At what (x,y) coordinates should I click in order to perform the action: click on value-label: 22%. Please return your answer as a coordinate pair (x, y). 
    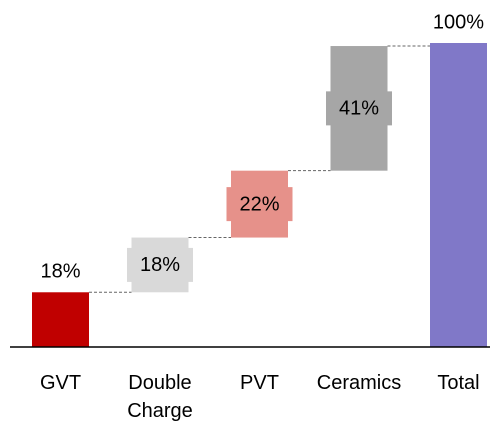
    Looking at the image, I should click on (259, 204).